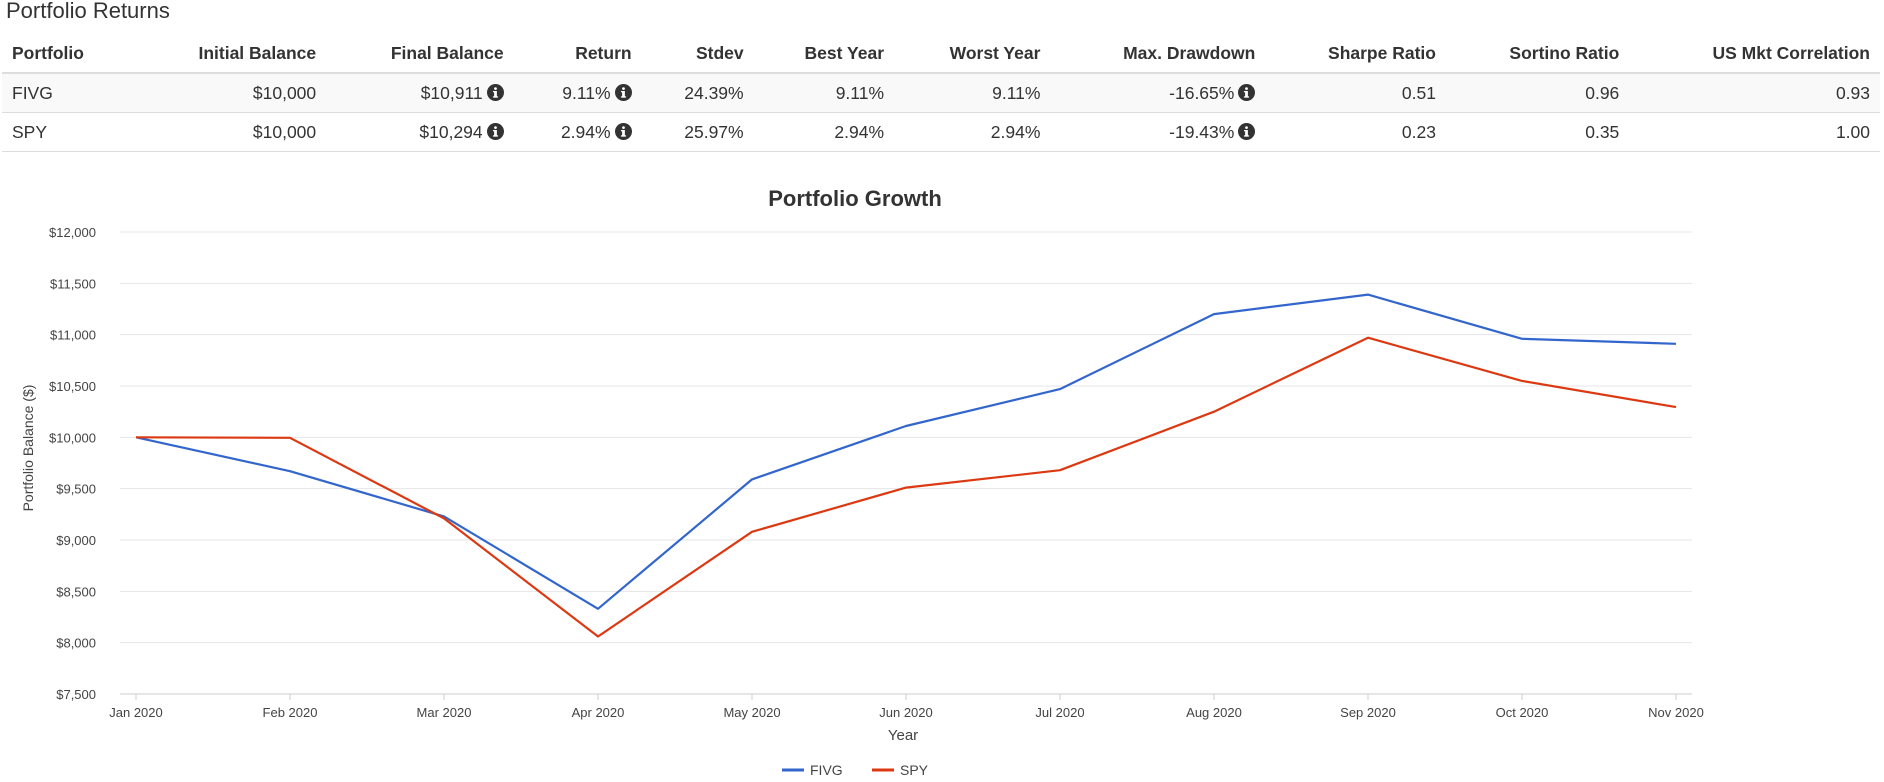 Image resolution: width=1884 pixels, height=782 pixels. What do you see at coordinates (577, 55) in the screenshot?
I see `header-return: Return` at bounding box center [577, 55].